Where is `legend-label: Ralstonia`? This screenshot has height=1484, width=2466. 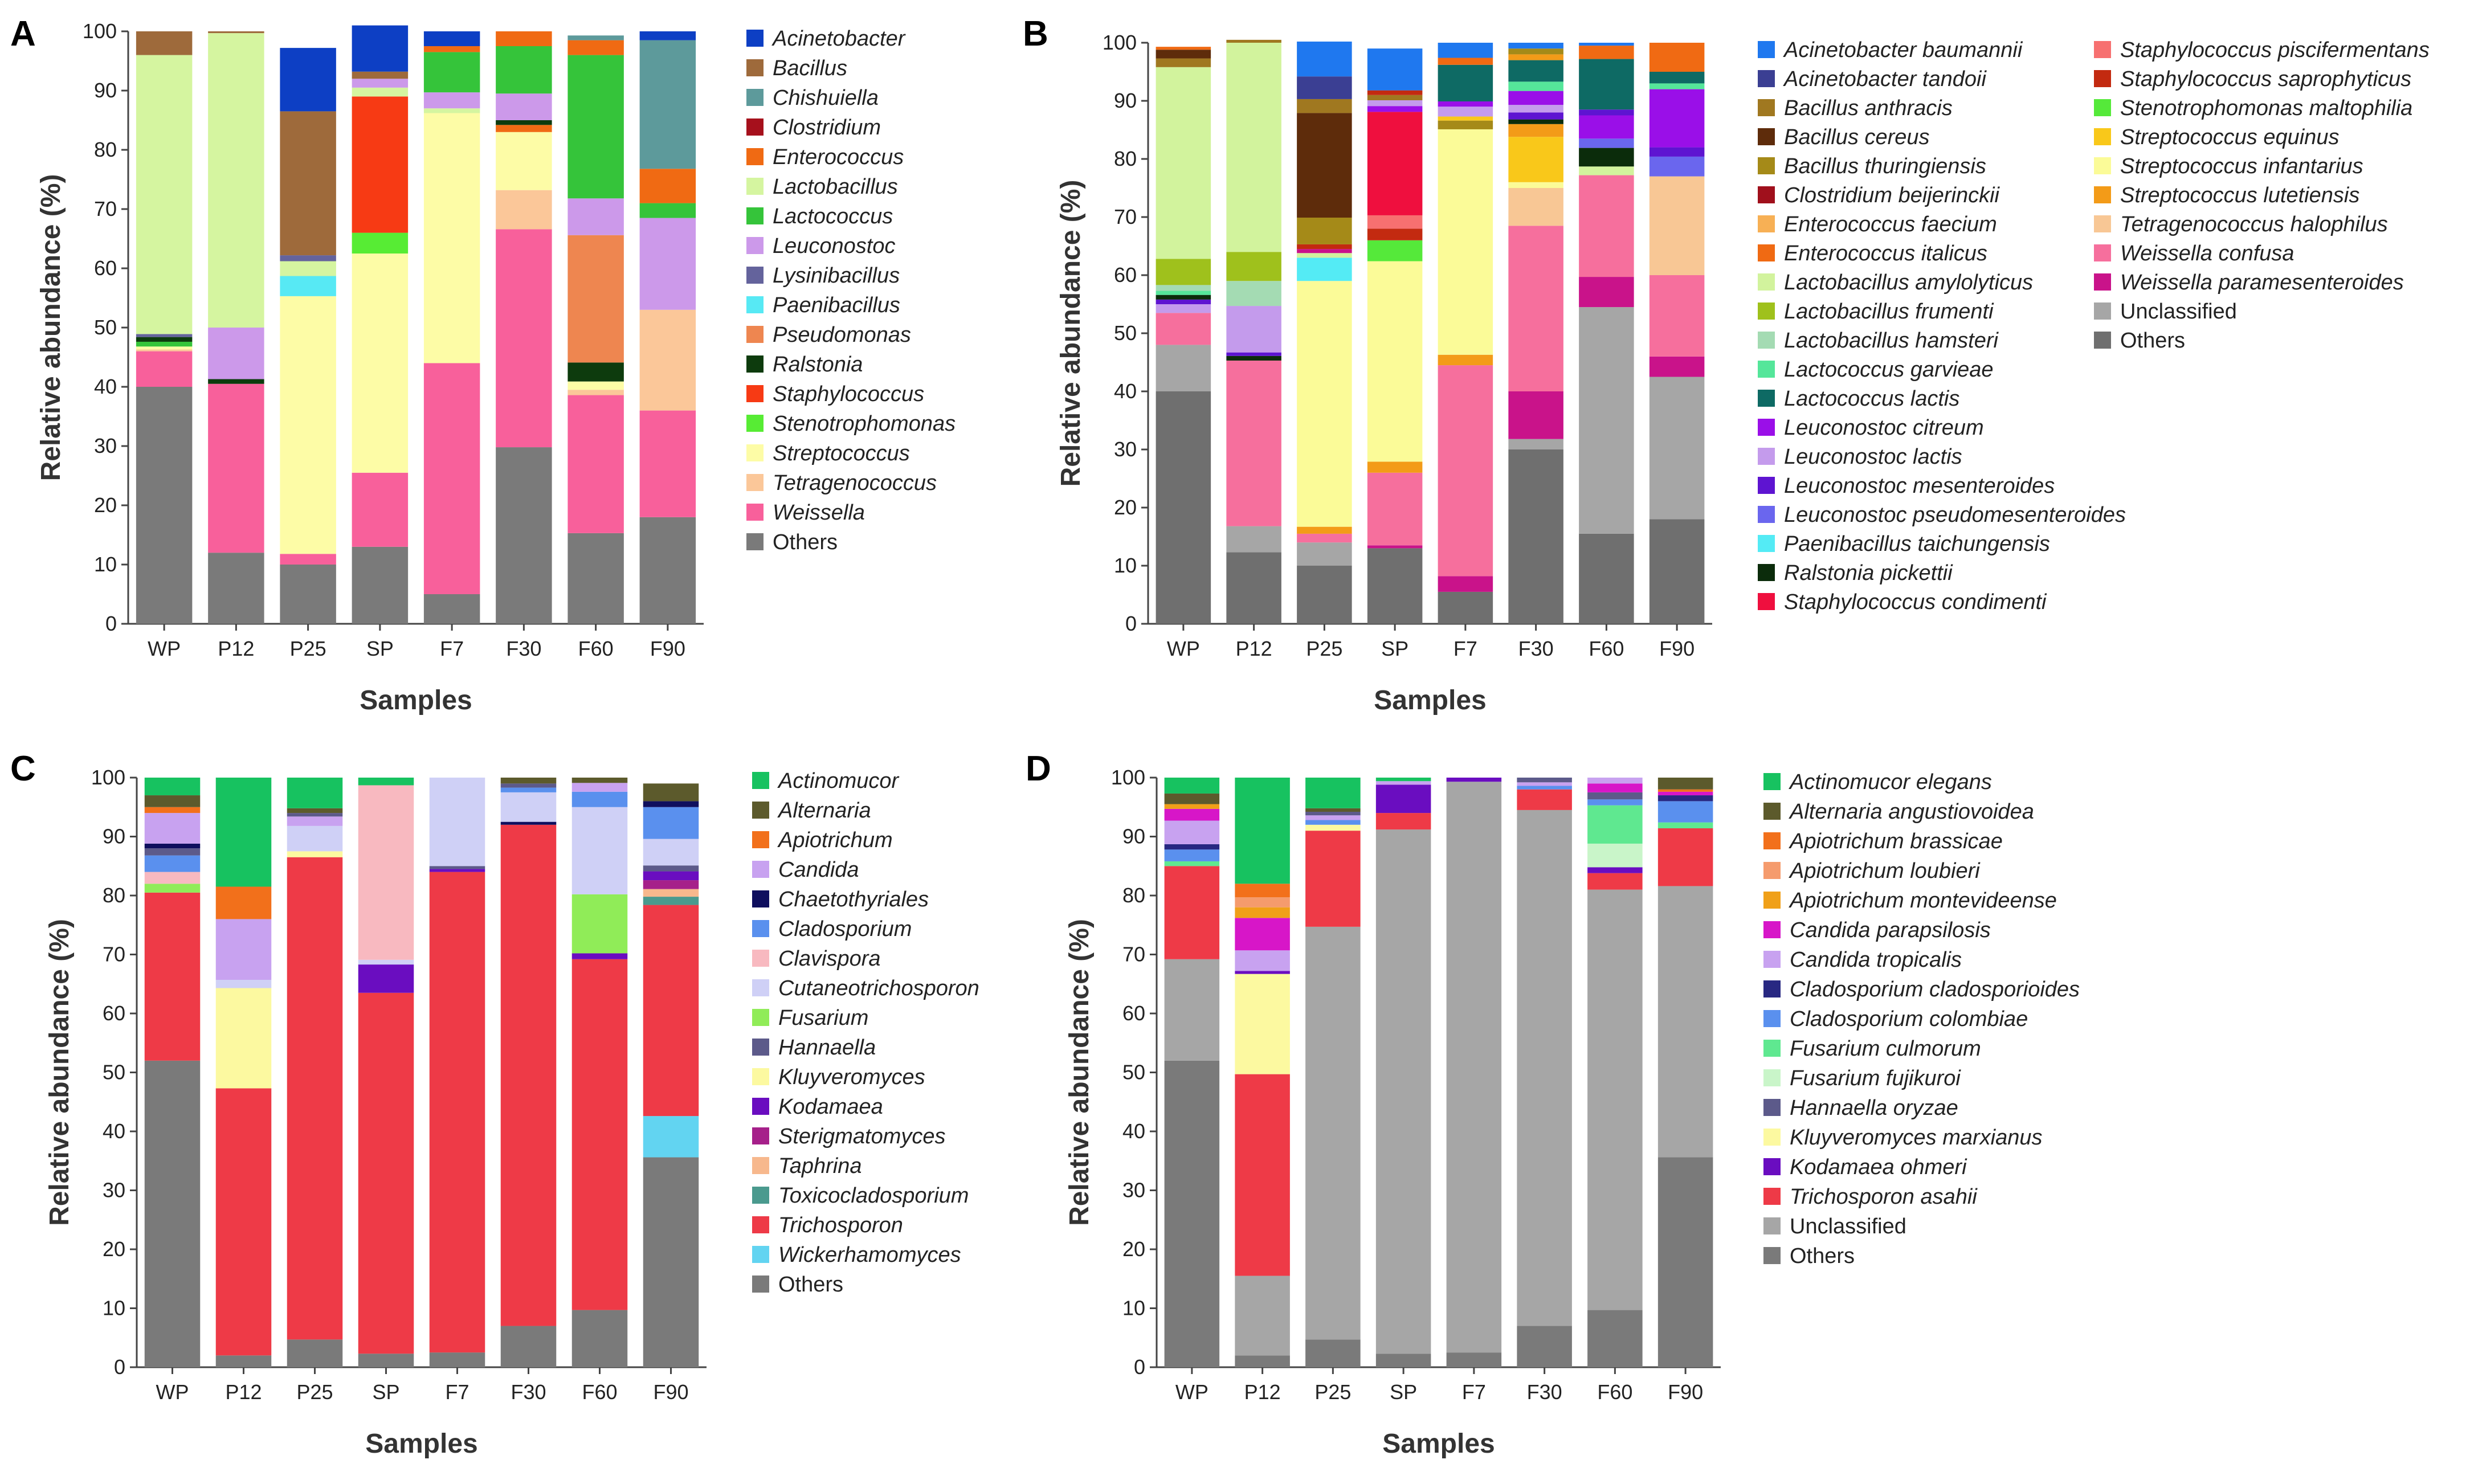
legend-label: Ralstonia is located at coordinates (818, 365).